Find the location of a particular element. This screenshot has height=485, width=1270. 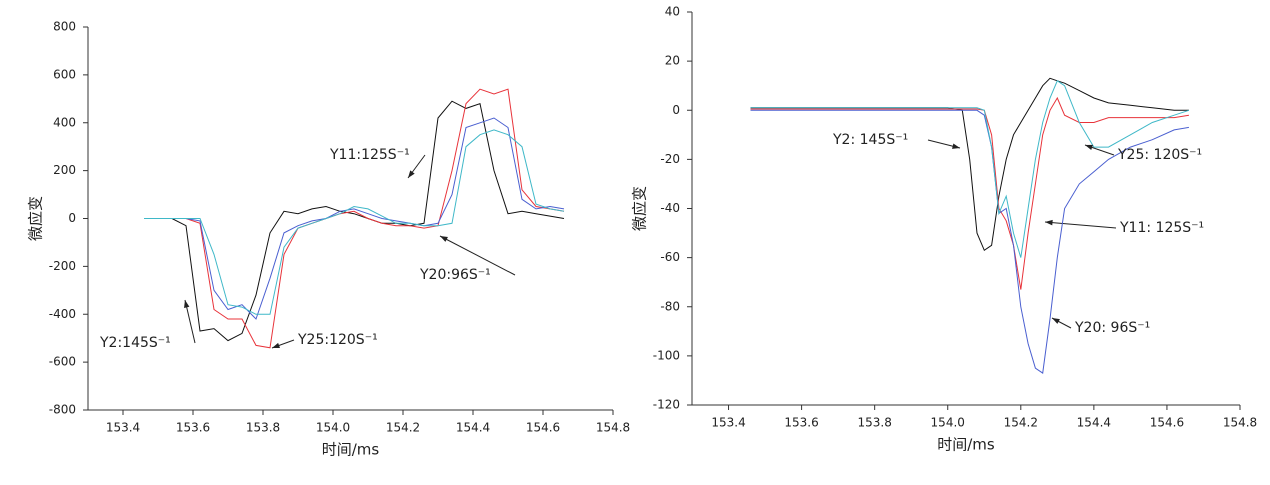

series-label: Y20: 96S⁻¹ is located at coordinates (1112, 328).